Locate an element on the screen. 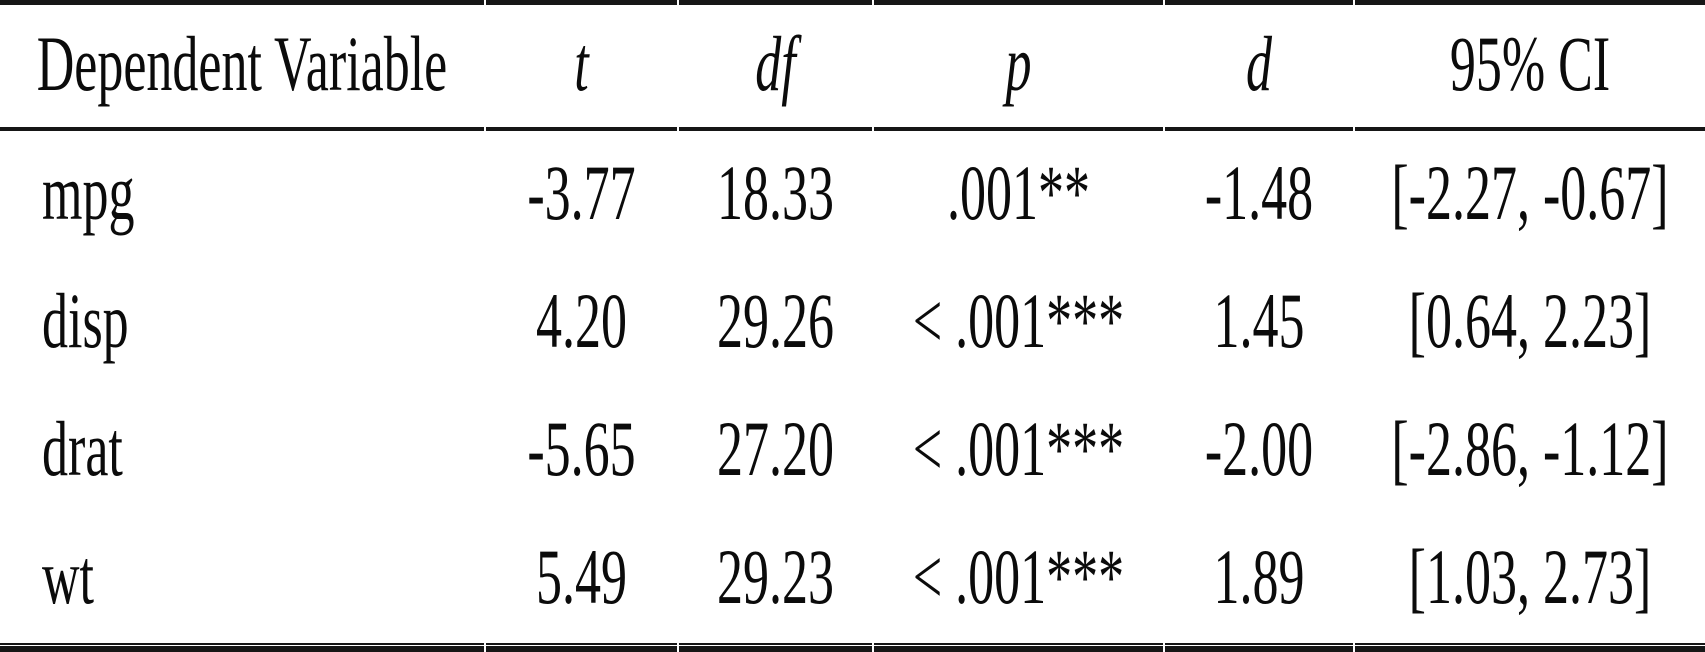  header-dependent-variable: Dependent Variable is located at coordinates (242, 65).